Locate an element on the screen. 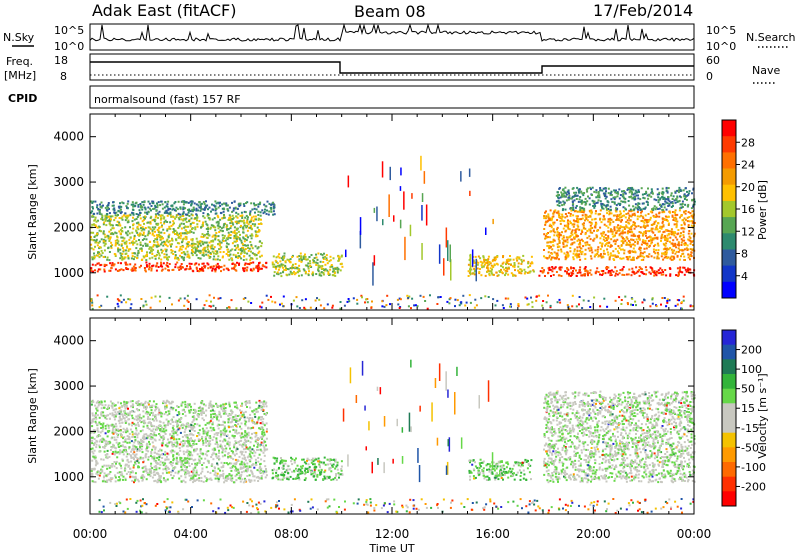 This screenshot has height=558, width=800. nsearch-label: N.Search is located at coordinates (771, 37).